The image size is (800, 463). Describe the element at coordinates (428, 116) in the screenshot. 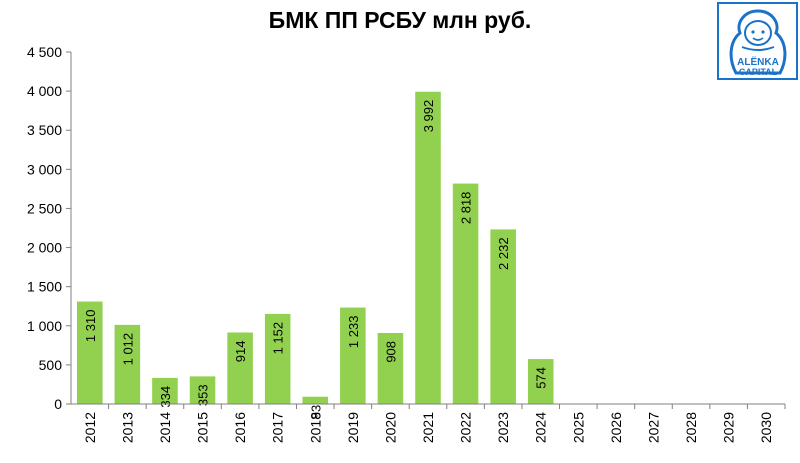

I see `data-label: 3 992` at that location.